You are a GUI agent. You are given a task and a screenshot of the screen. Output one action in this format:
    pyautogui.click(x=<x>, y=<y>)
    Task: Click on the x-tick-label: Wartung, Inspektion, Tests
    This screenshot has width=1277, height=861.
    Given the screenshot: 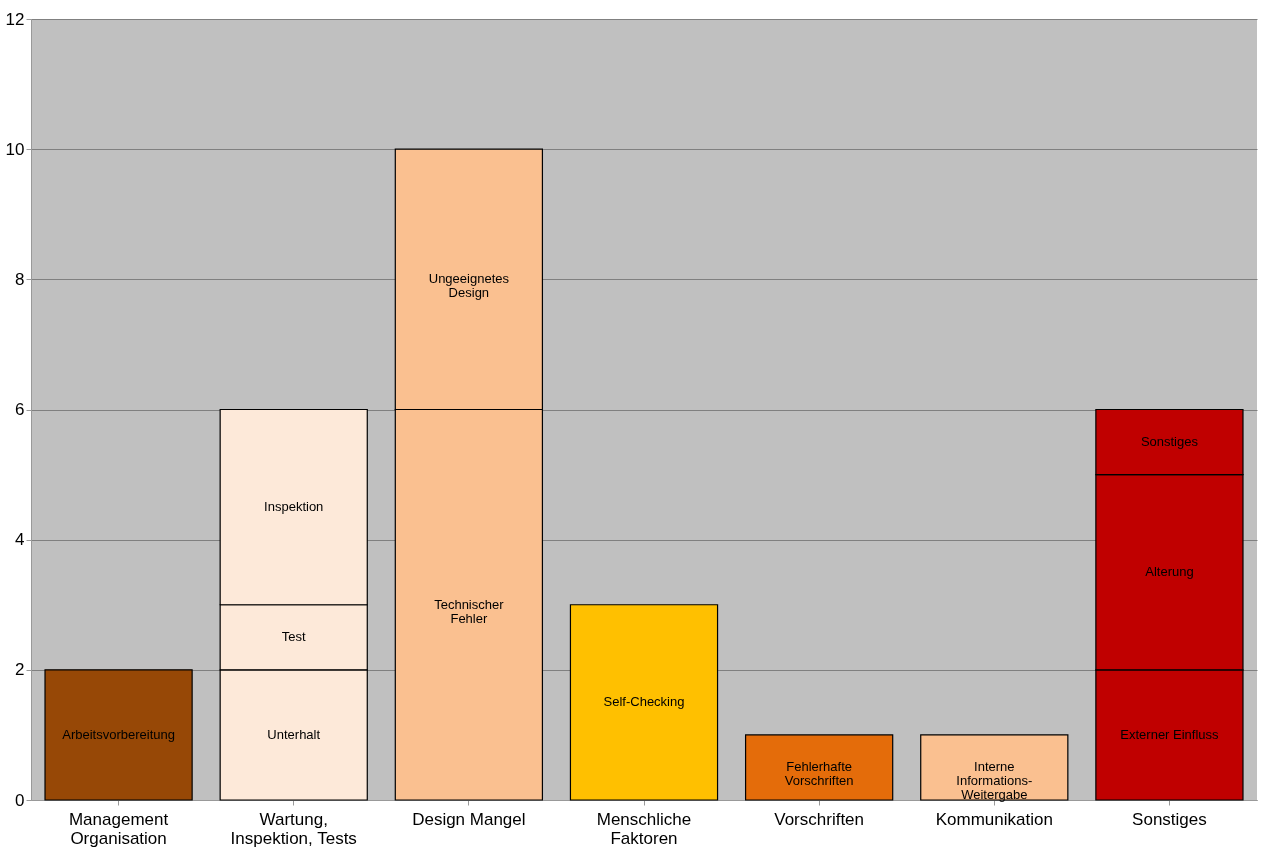 What is the action you would take?
    pyautogui.click(x=293, y=828)
    